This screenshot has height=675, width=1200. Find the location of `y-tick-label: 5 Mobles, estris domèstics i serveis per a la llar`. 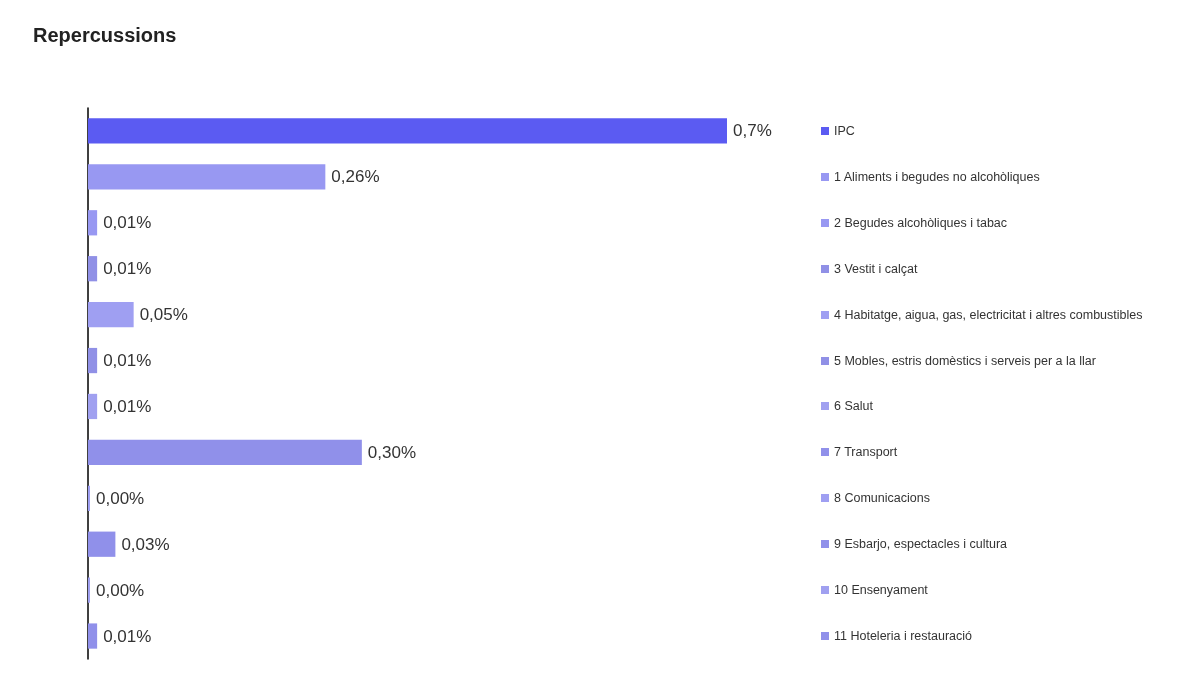

y-tick-label: 5 Mobles, estris domèstics i serveis per a la llar is located at coordinates (965, 360).